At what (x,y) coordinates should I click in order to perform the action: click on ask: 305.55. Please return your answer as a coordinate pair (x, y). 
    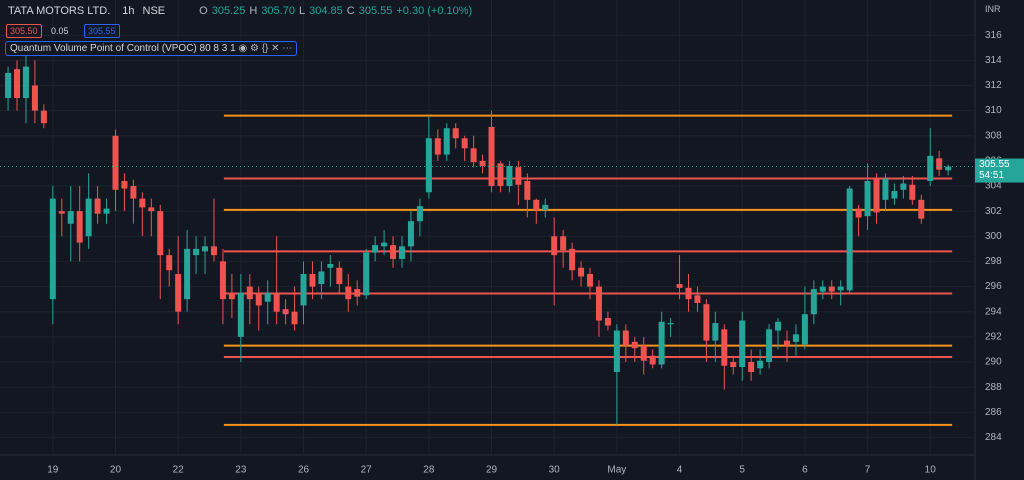
    Looking at the image, I should click on (102, 31).